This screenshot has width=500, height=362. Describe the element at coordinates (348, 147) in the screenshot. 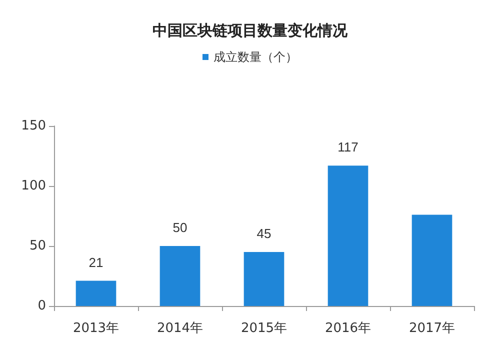

I see `data-label: 117` at that location.